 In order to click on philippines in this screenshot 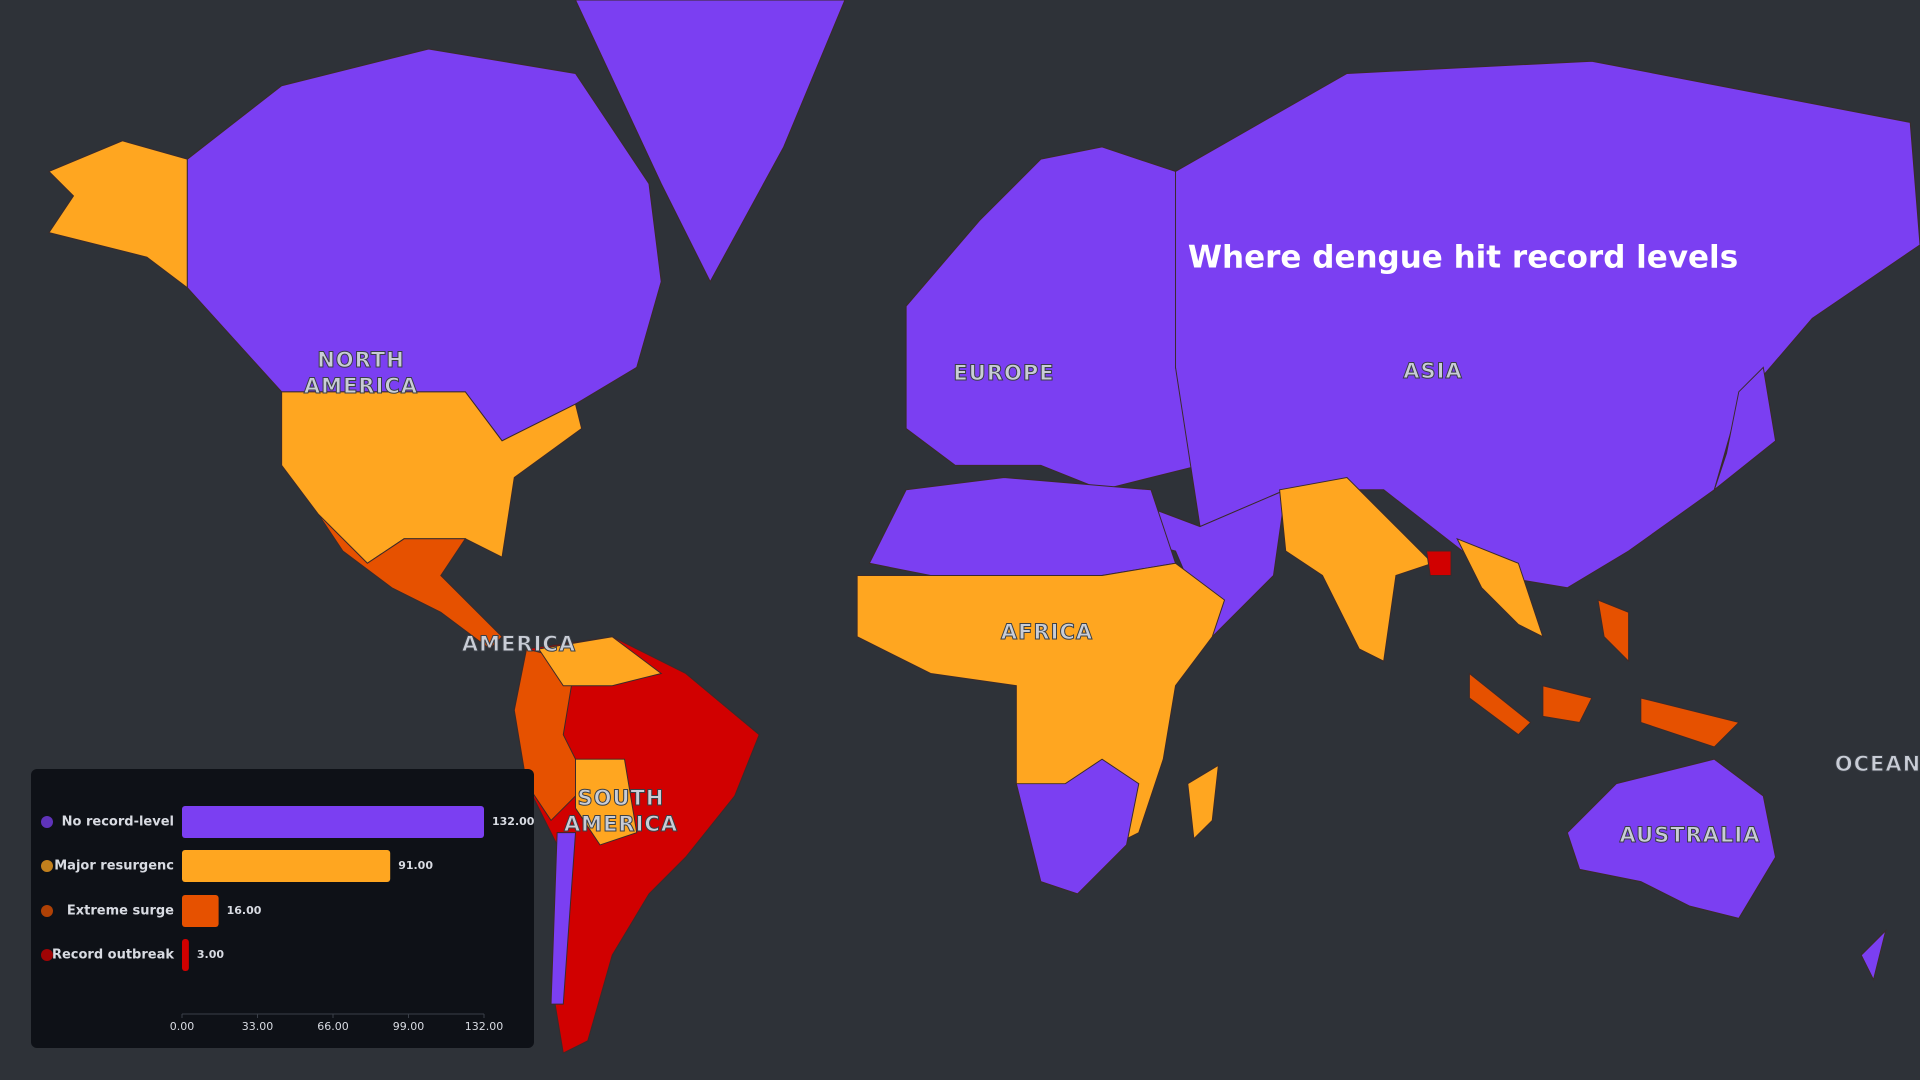, I will do `click(1613, 631)`.